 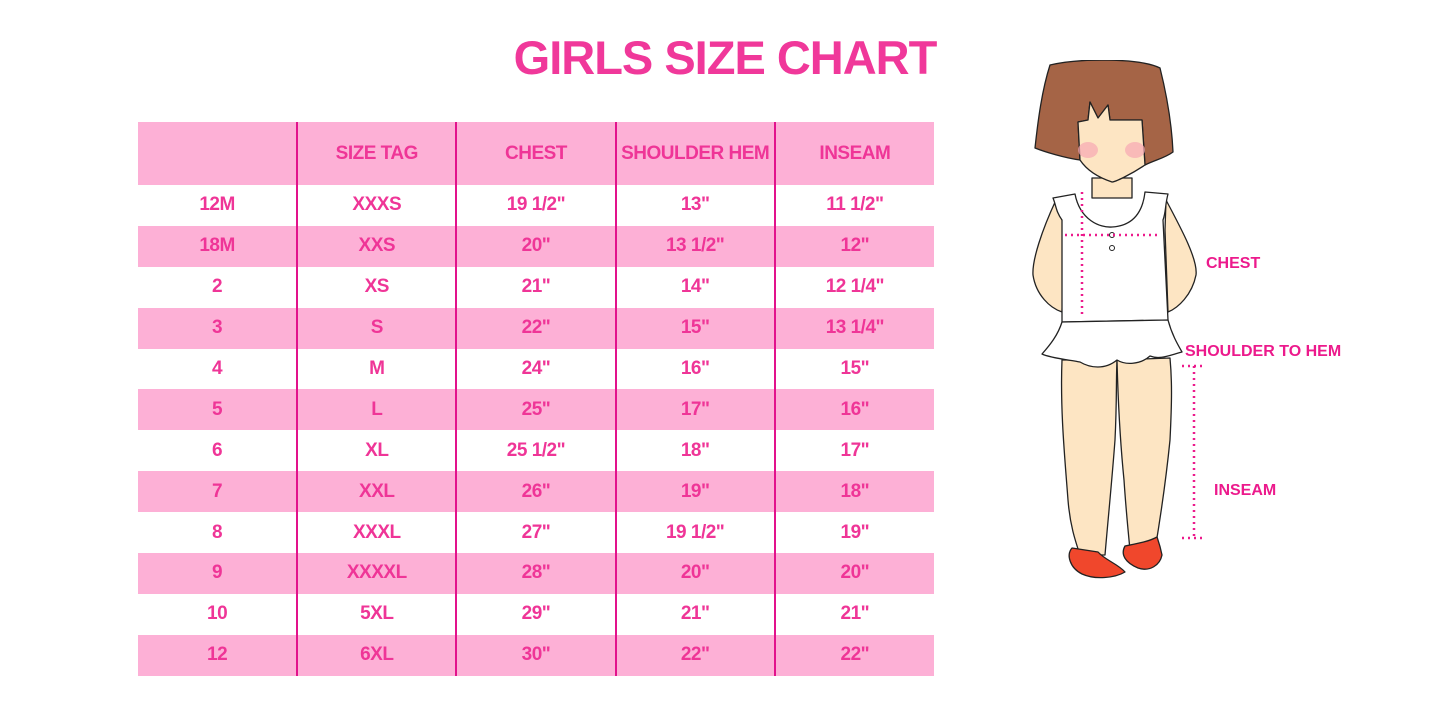 I want to click on table-cell: 6, so click(x=217, y=450).